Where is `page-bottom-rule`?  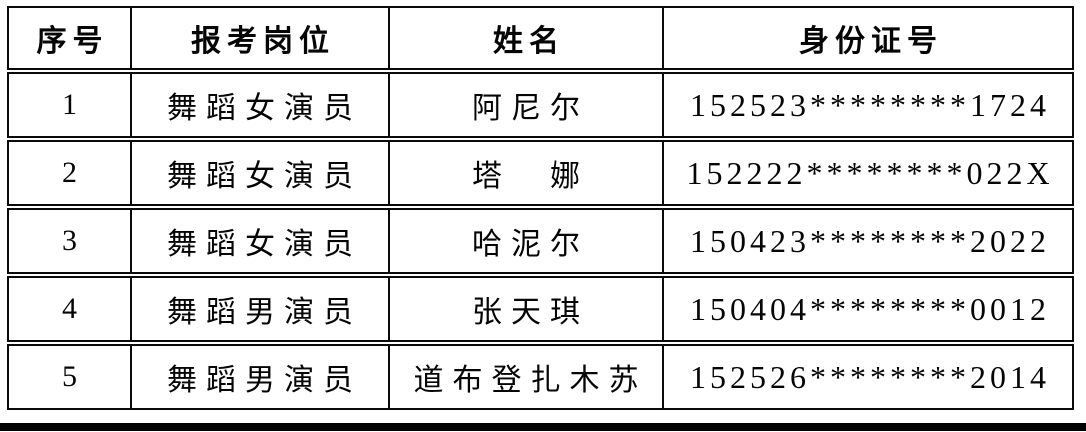 page-bottom-rule is located at coordinates (543, 427).